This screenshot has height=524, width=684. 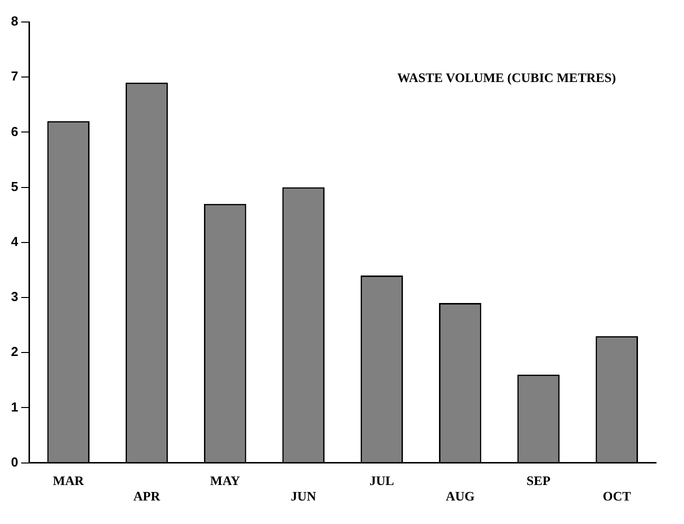 What do you see at coordinates (303, 496) in the screenshot?
I see `x-tick-label: JUN` at bounding box center [303, 496].